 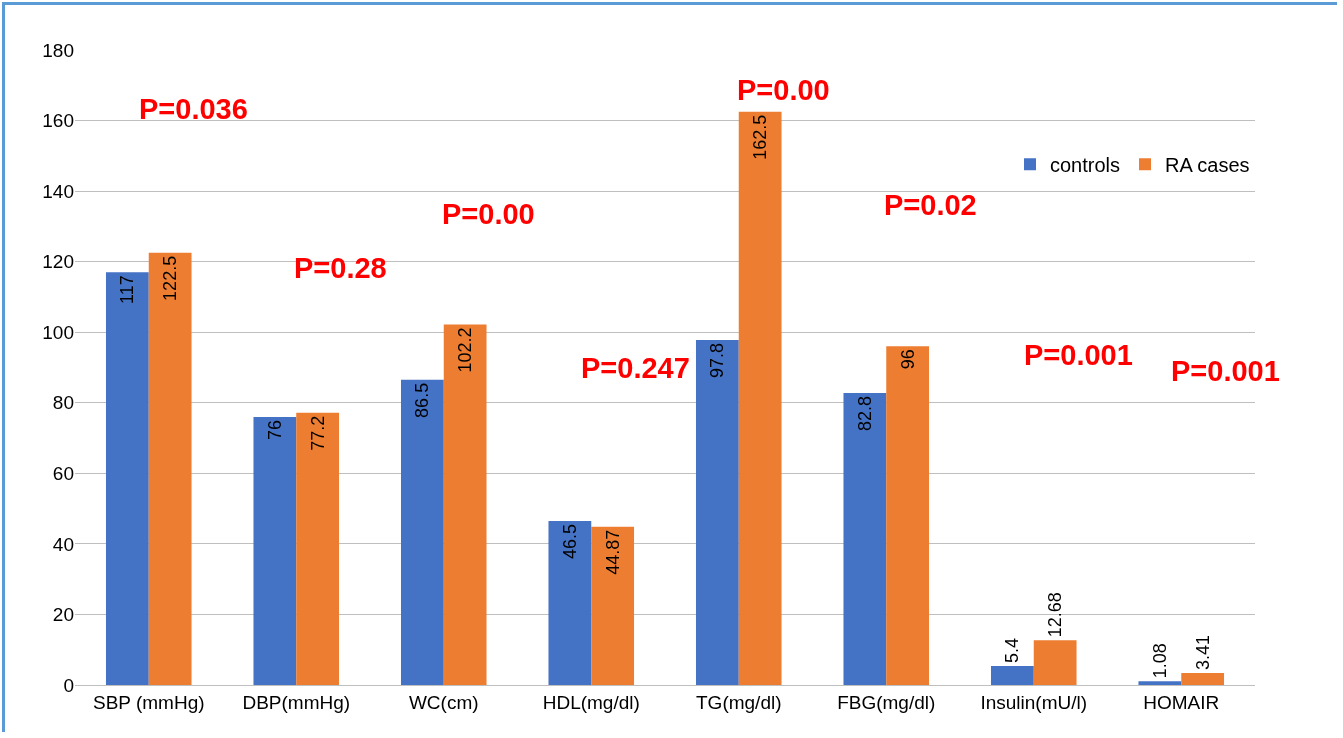 I want to click on annotation: P=0.28, so click(x=340, y=268).